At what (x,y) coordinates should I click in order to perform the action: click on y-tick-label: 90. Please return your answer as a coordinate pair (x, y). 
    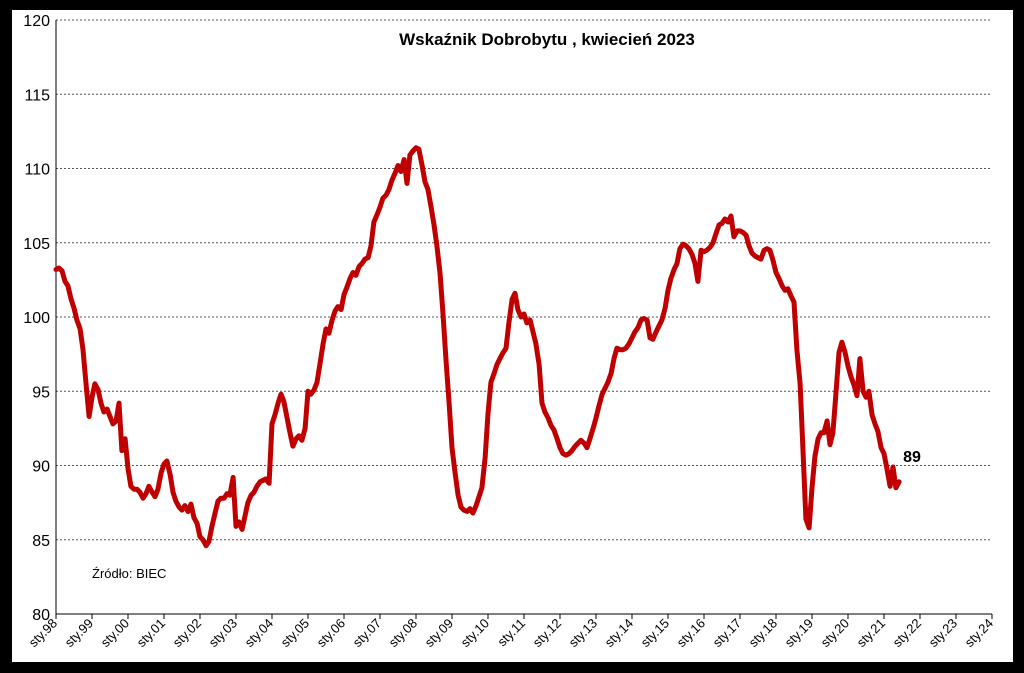
    Looking at the image, I should click on (41, 467).